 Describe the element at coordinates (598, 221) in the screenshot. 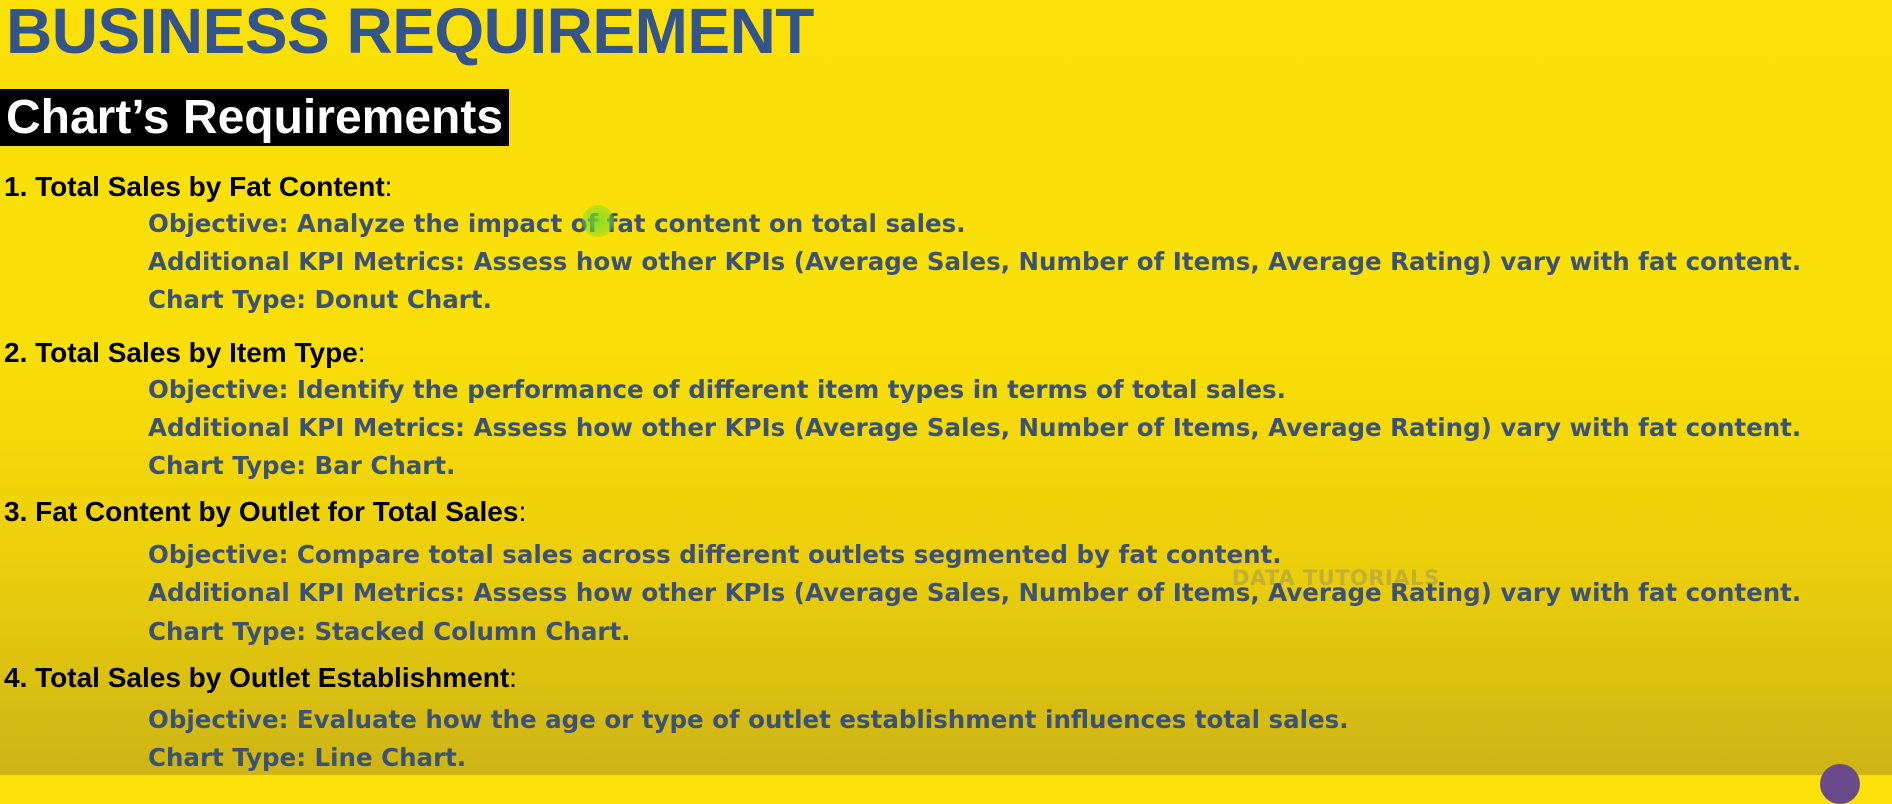

I see `cursor-highlight-icon` at that location.